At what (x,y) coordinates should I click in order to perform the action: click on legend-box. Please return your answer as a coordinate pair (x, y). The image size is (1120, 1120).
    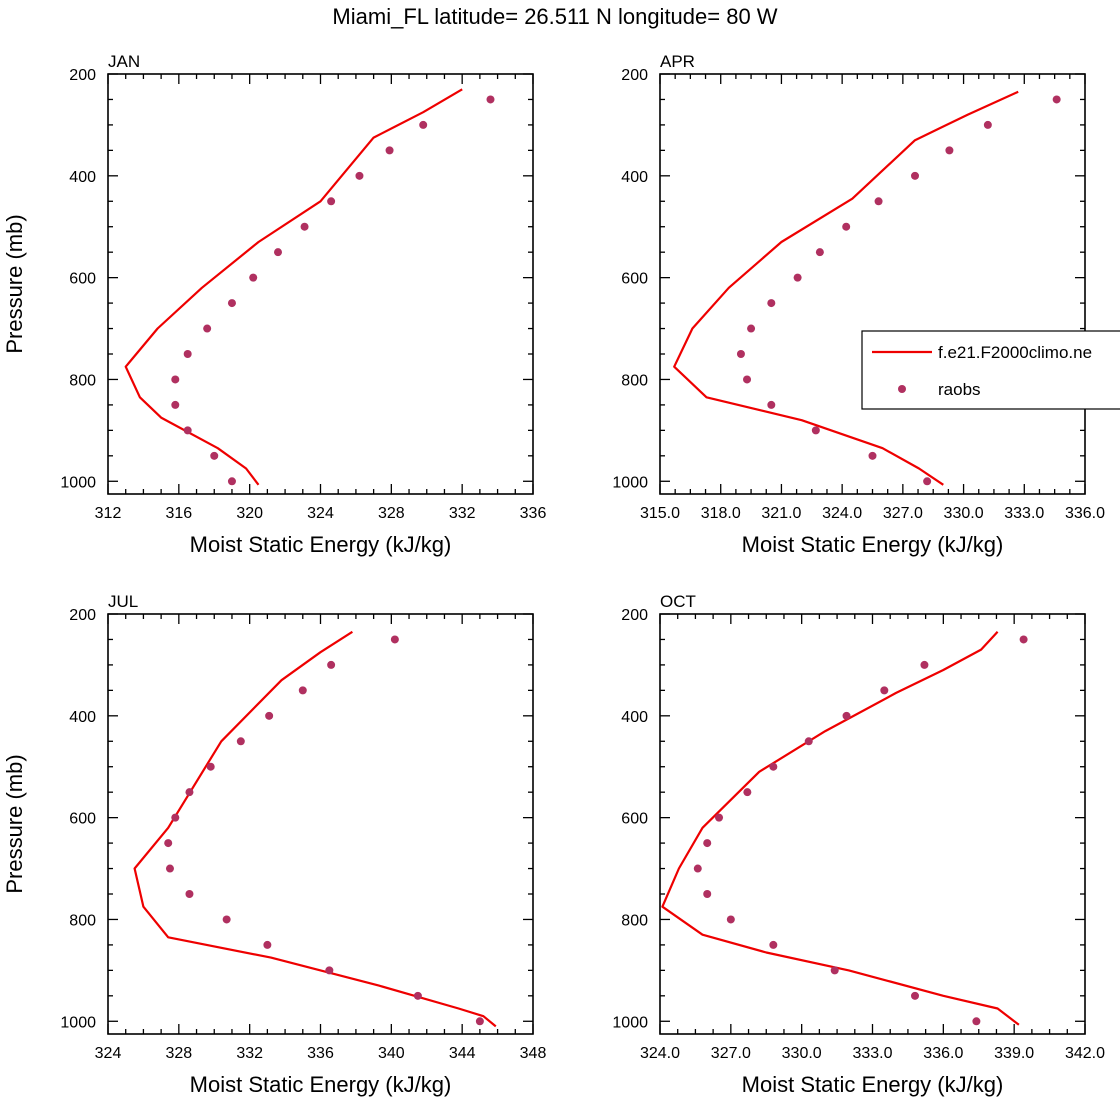
    Looking at the image, I should click on (990, 370).